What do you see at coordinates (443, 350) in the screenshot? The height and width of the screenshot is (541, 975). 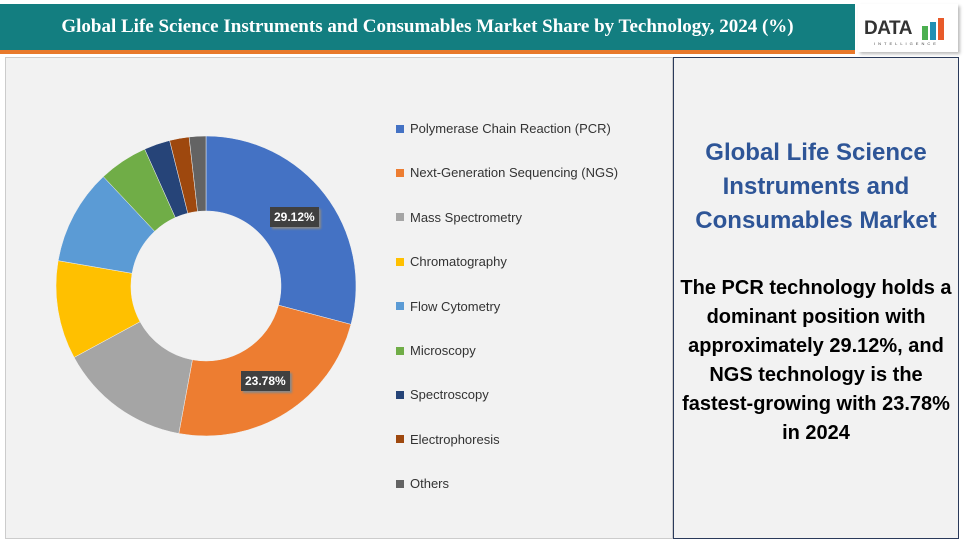 I see `legend-label: Microscopy` at bounding box center [443, 350].